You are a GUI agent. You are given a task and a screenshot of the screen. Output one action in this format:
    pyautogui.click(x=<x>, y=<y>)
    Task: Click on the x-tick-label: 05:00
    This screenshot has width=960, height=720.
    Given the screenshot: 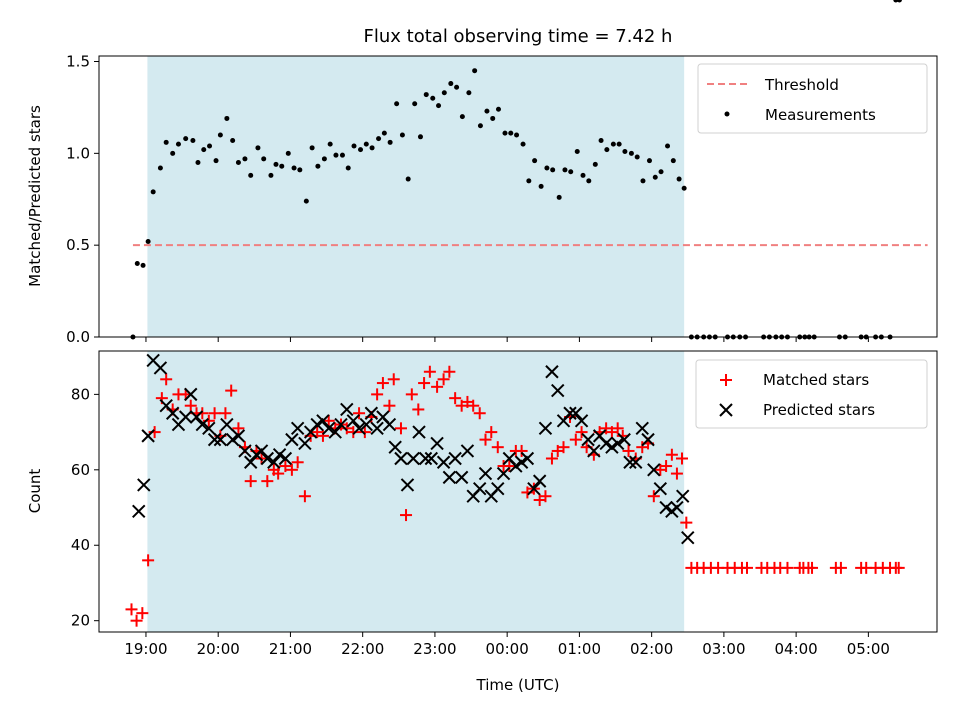 What is the action you would take?
    pyautogui.click(x=868, y=649)
    